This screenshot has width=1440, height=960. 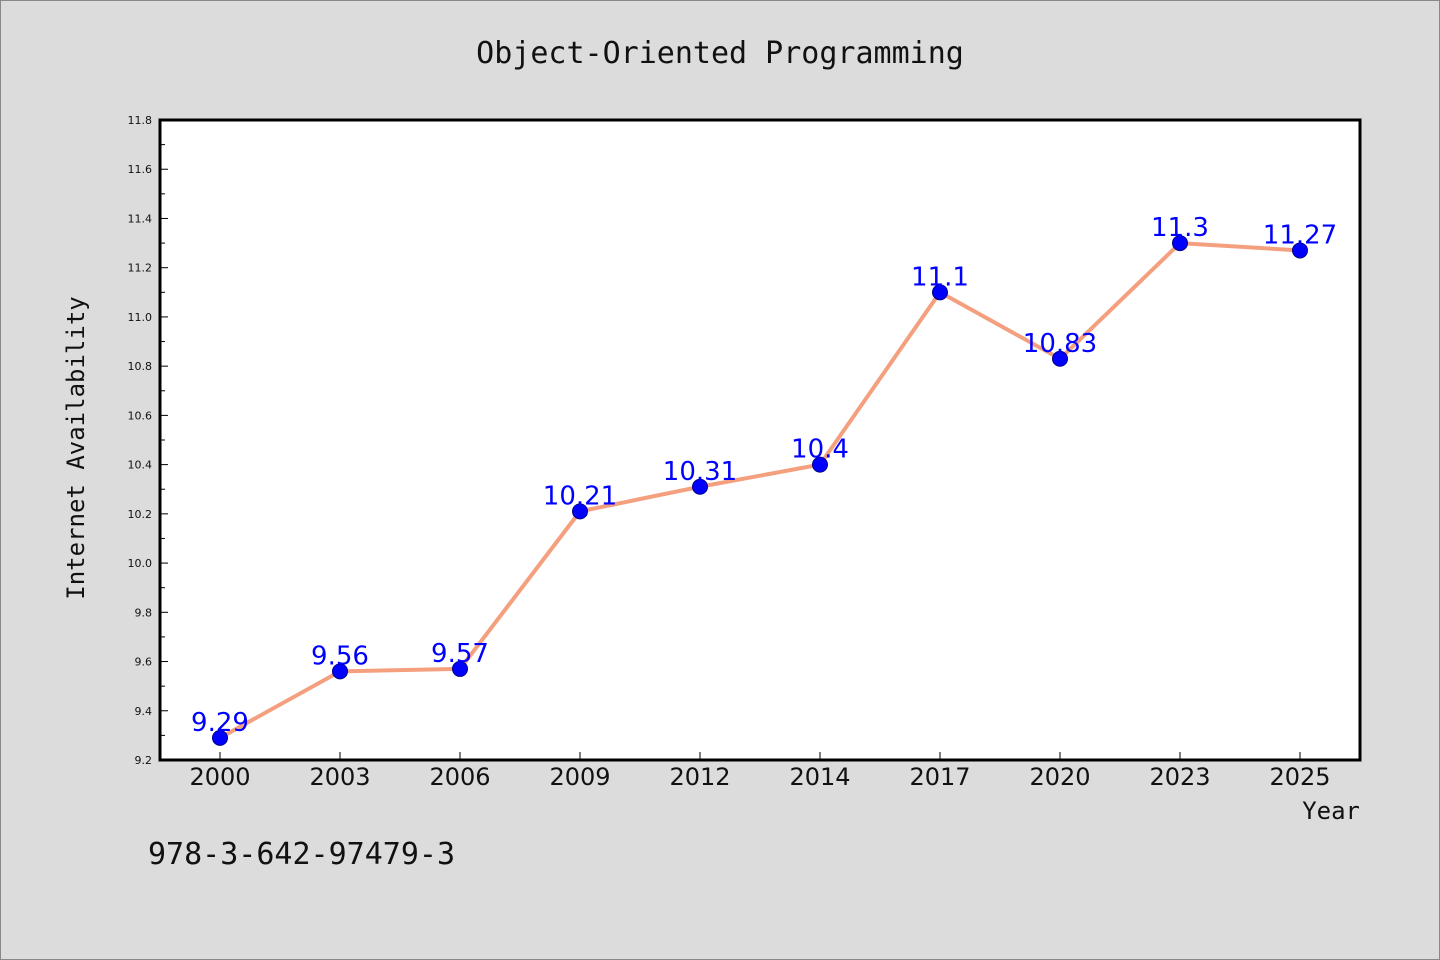 What do you see at coordinates (140, 465) in the screenshot?
I see `y-tick-label: 10.4` at bounding box center [140, 465].